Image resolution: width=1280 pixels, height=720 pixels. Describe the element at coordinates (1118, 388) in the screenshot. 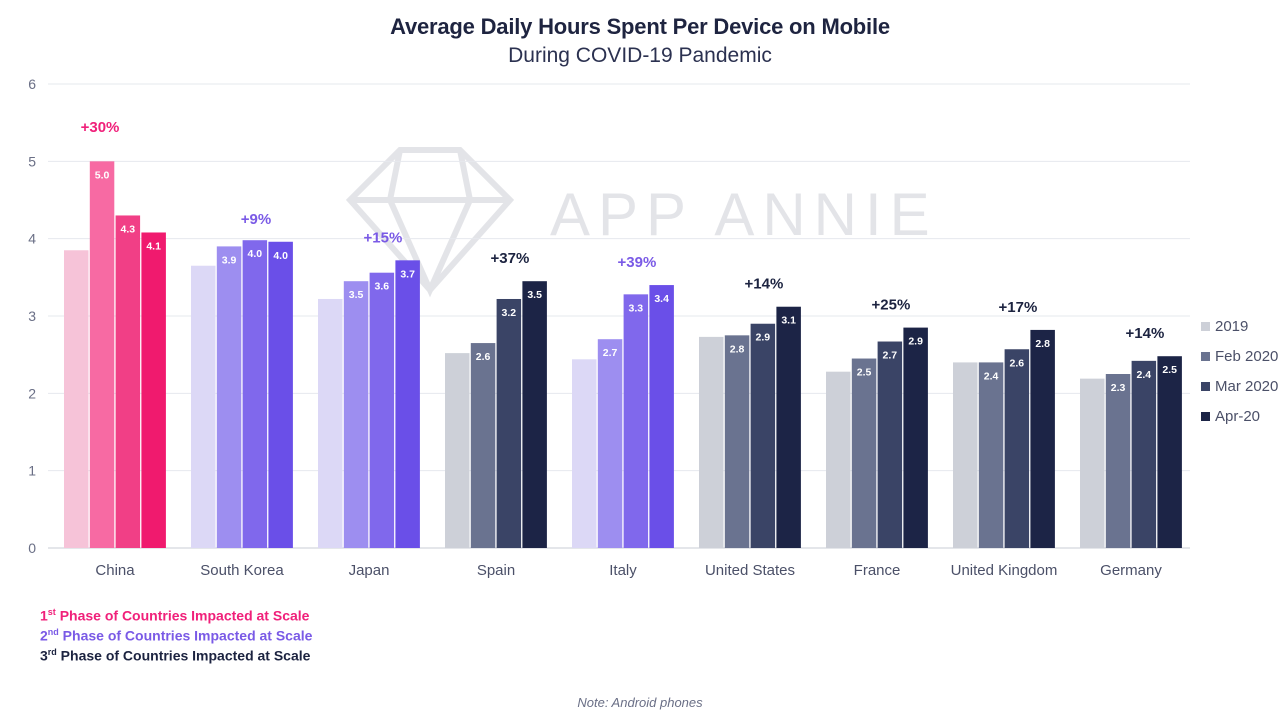

I see `bar-value-label: 2.3` at that location.